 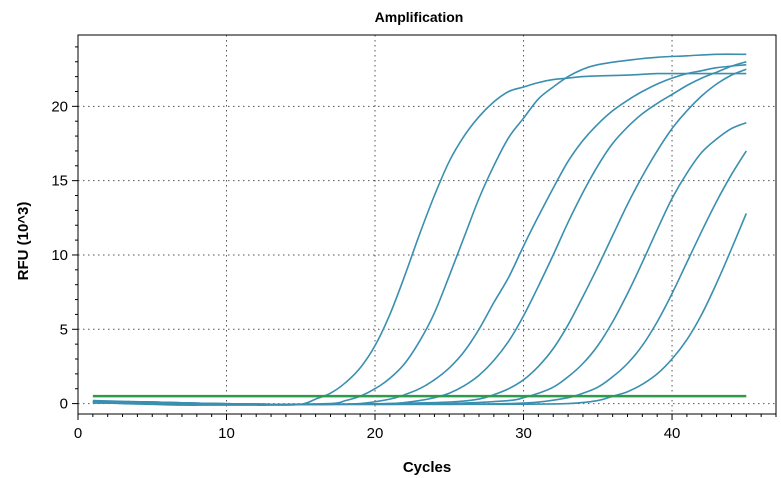 I want to click on y-tick-label: 5, so click(x=64, y=329).